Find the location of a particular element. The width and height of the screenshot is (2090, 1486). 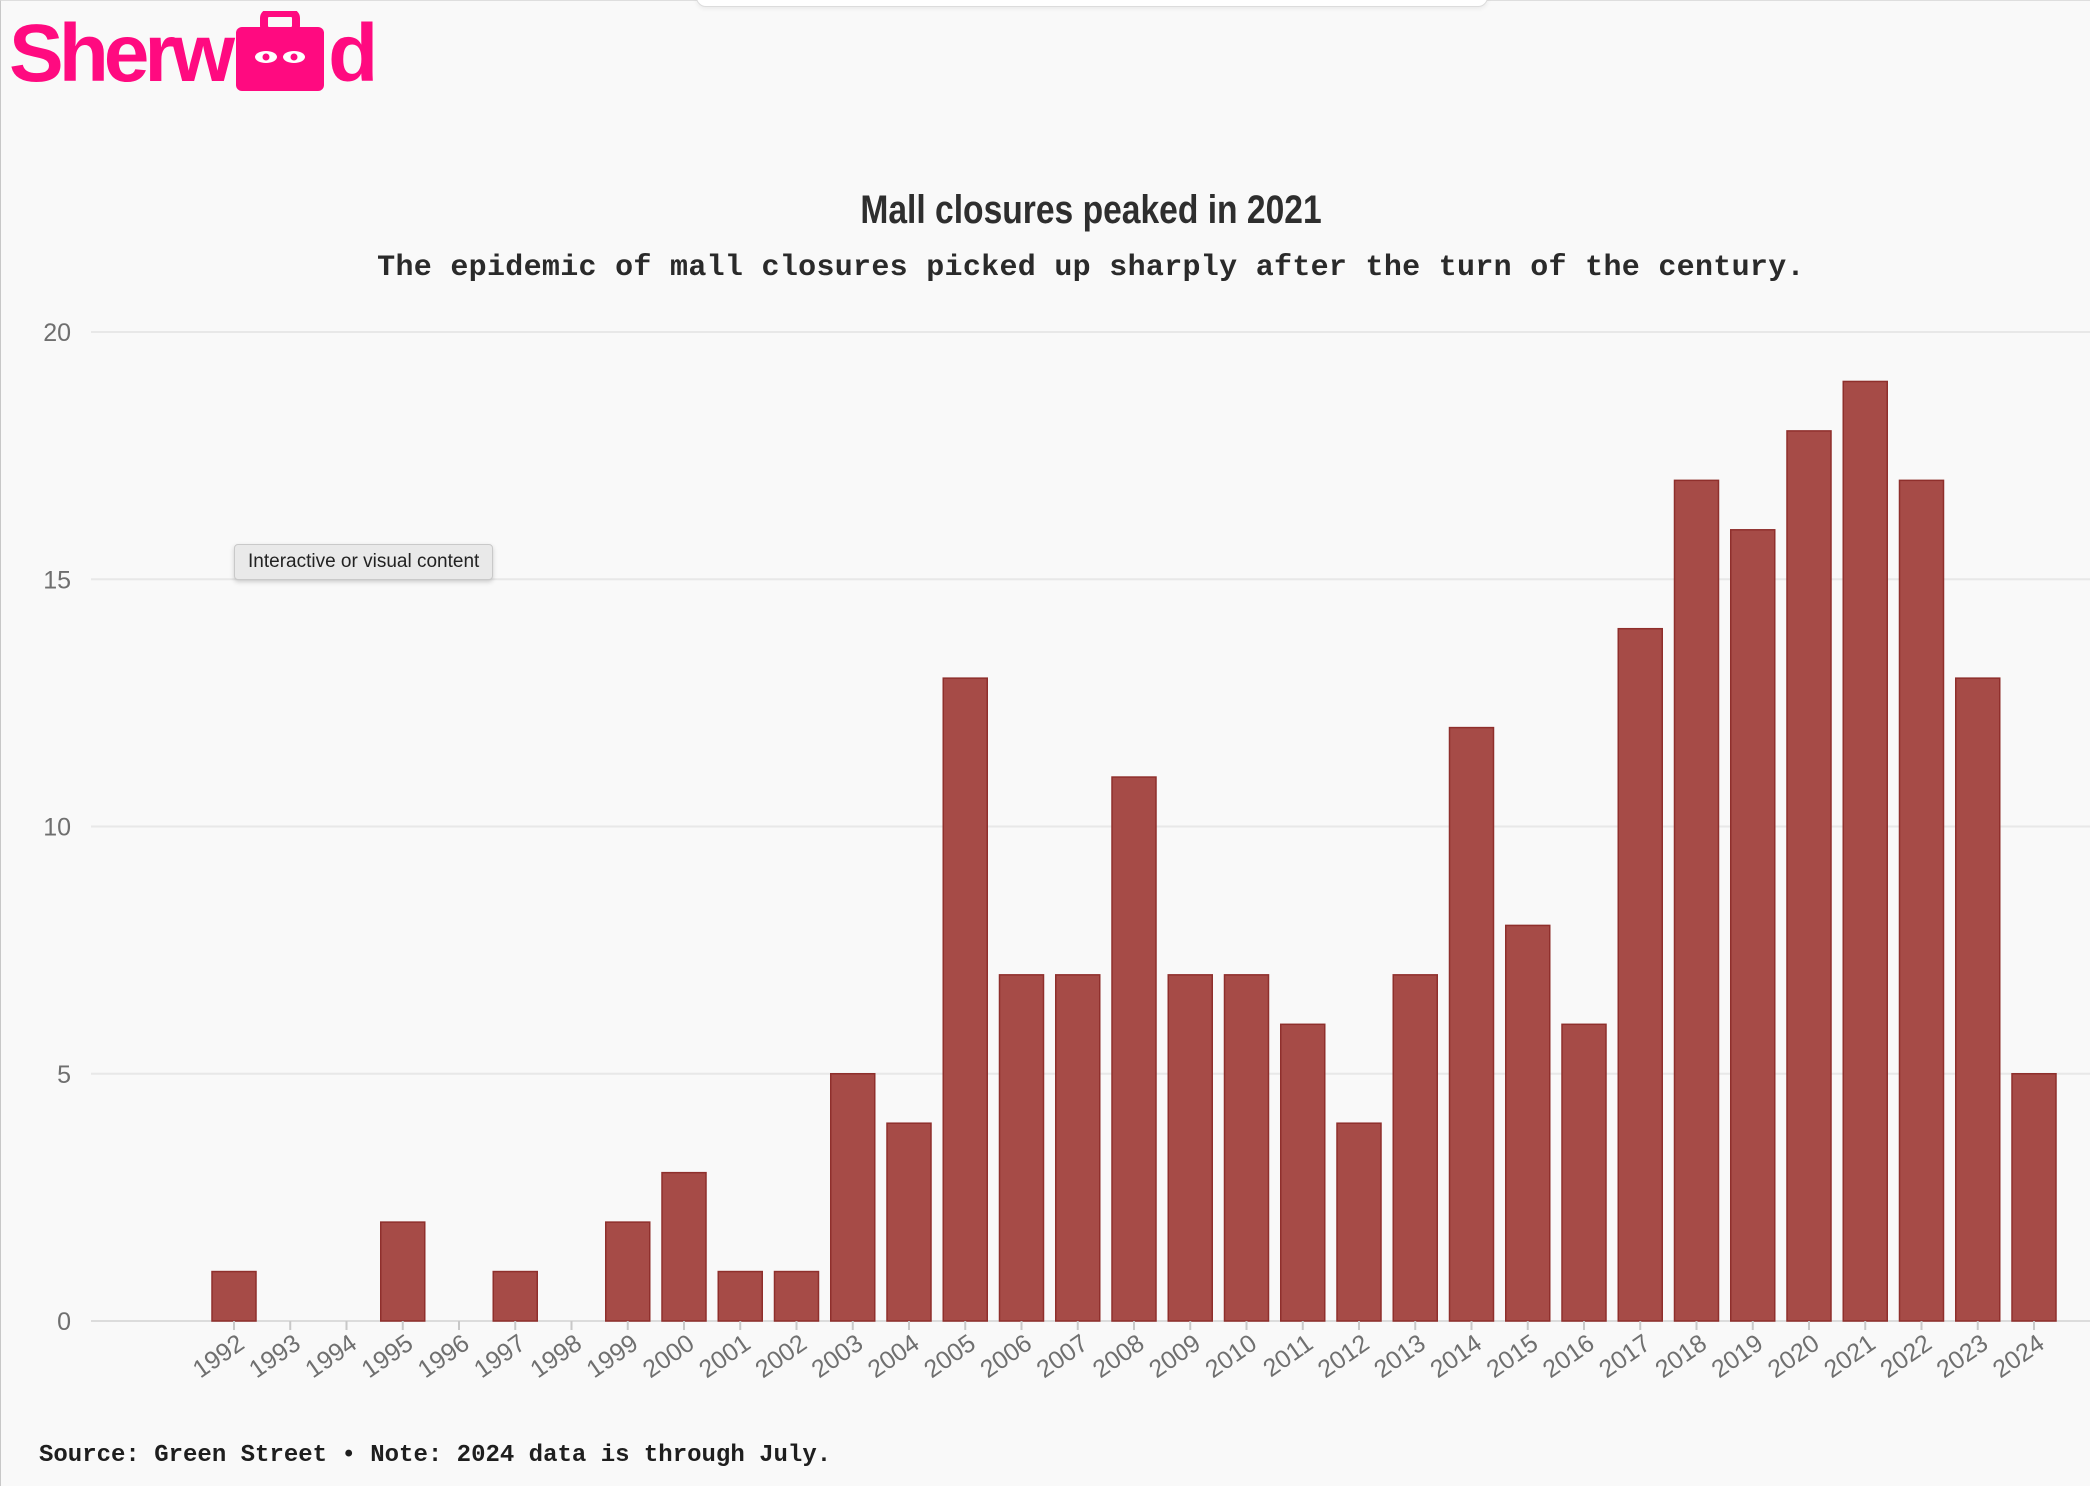

bar-2014 is located at coordinates (1471, 1024).